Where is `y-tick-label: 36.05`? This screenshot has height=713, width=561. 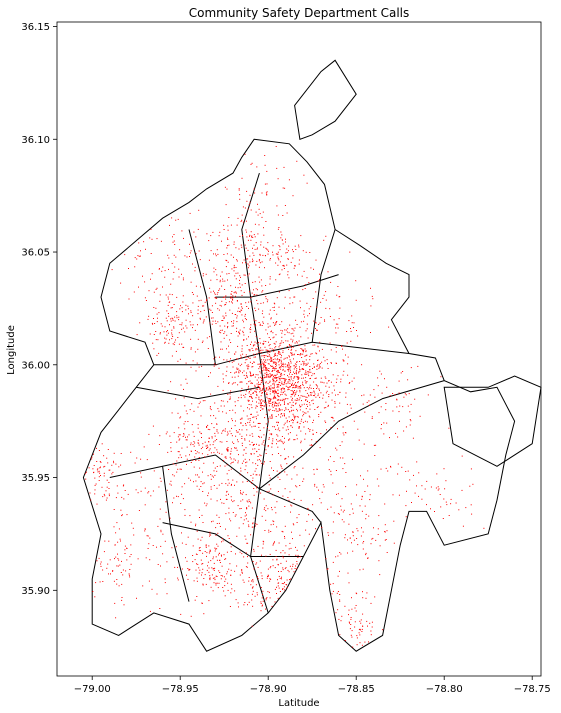 y-tick-label: 36.05 is located at coordinates (35, 253).